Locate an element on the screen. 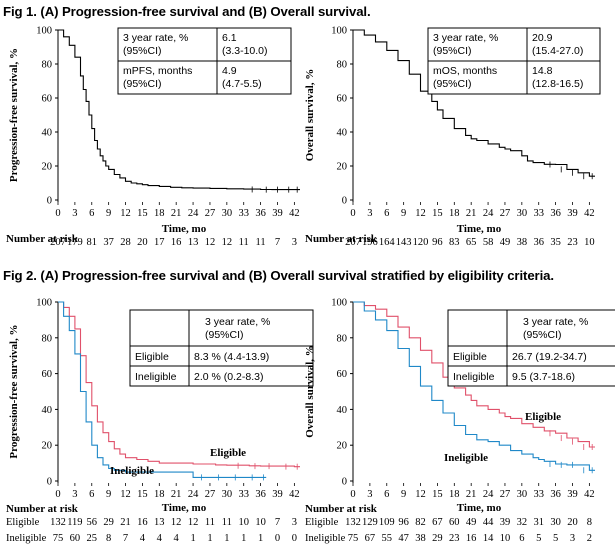 This screenshot has width=615, height=552. fig1b-y-tick-label: 40 is located at coordinates (342, 133).